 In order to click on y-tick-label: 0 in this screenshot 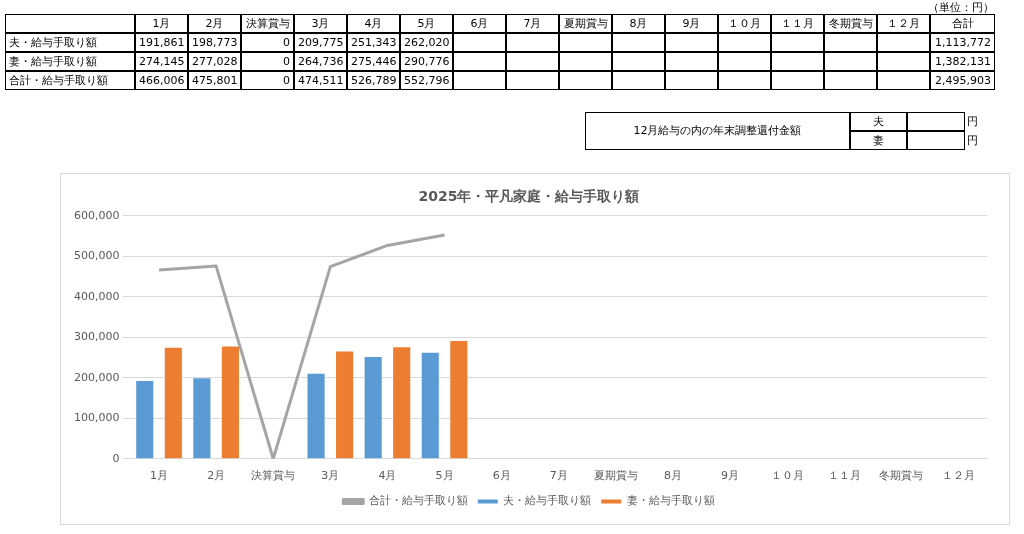, I will do `click(116, 458)`.